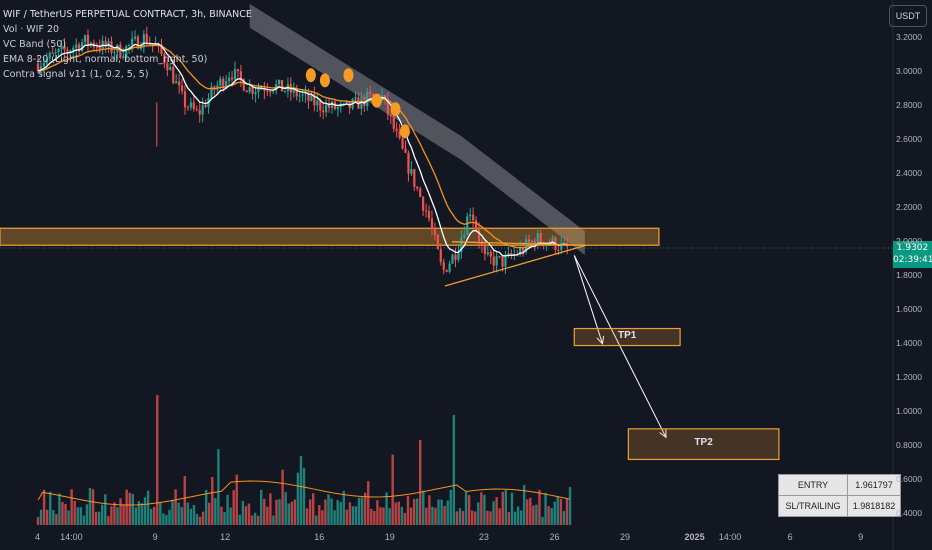 This screenshot has height=550, width=932. I want to click on projection-arrow-tp2, so click(620, 346).